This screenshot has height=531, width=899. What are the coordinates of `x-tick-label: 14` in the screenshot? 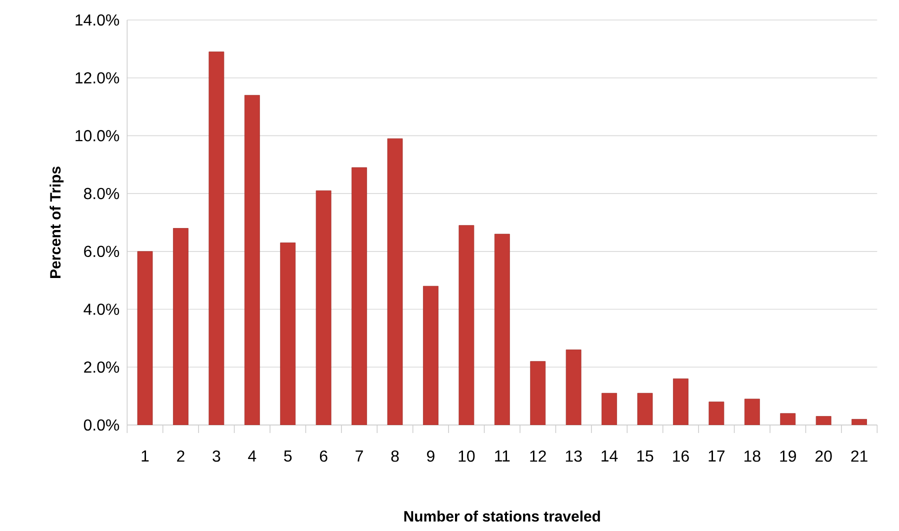 It's located at (610, 456).